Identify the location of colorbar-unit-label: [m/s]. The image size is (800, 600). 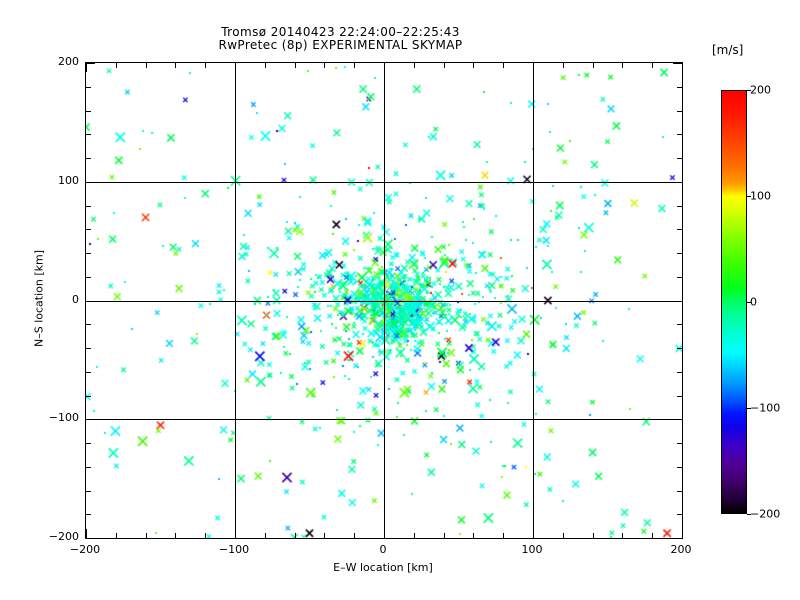
(728, 50).